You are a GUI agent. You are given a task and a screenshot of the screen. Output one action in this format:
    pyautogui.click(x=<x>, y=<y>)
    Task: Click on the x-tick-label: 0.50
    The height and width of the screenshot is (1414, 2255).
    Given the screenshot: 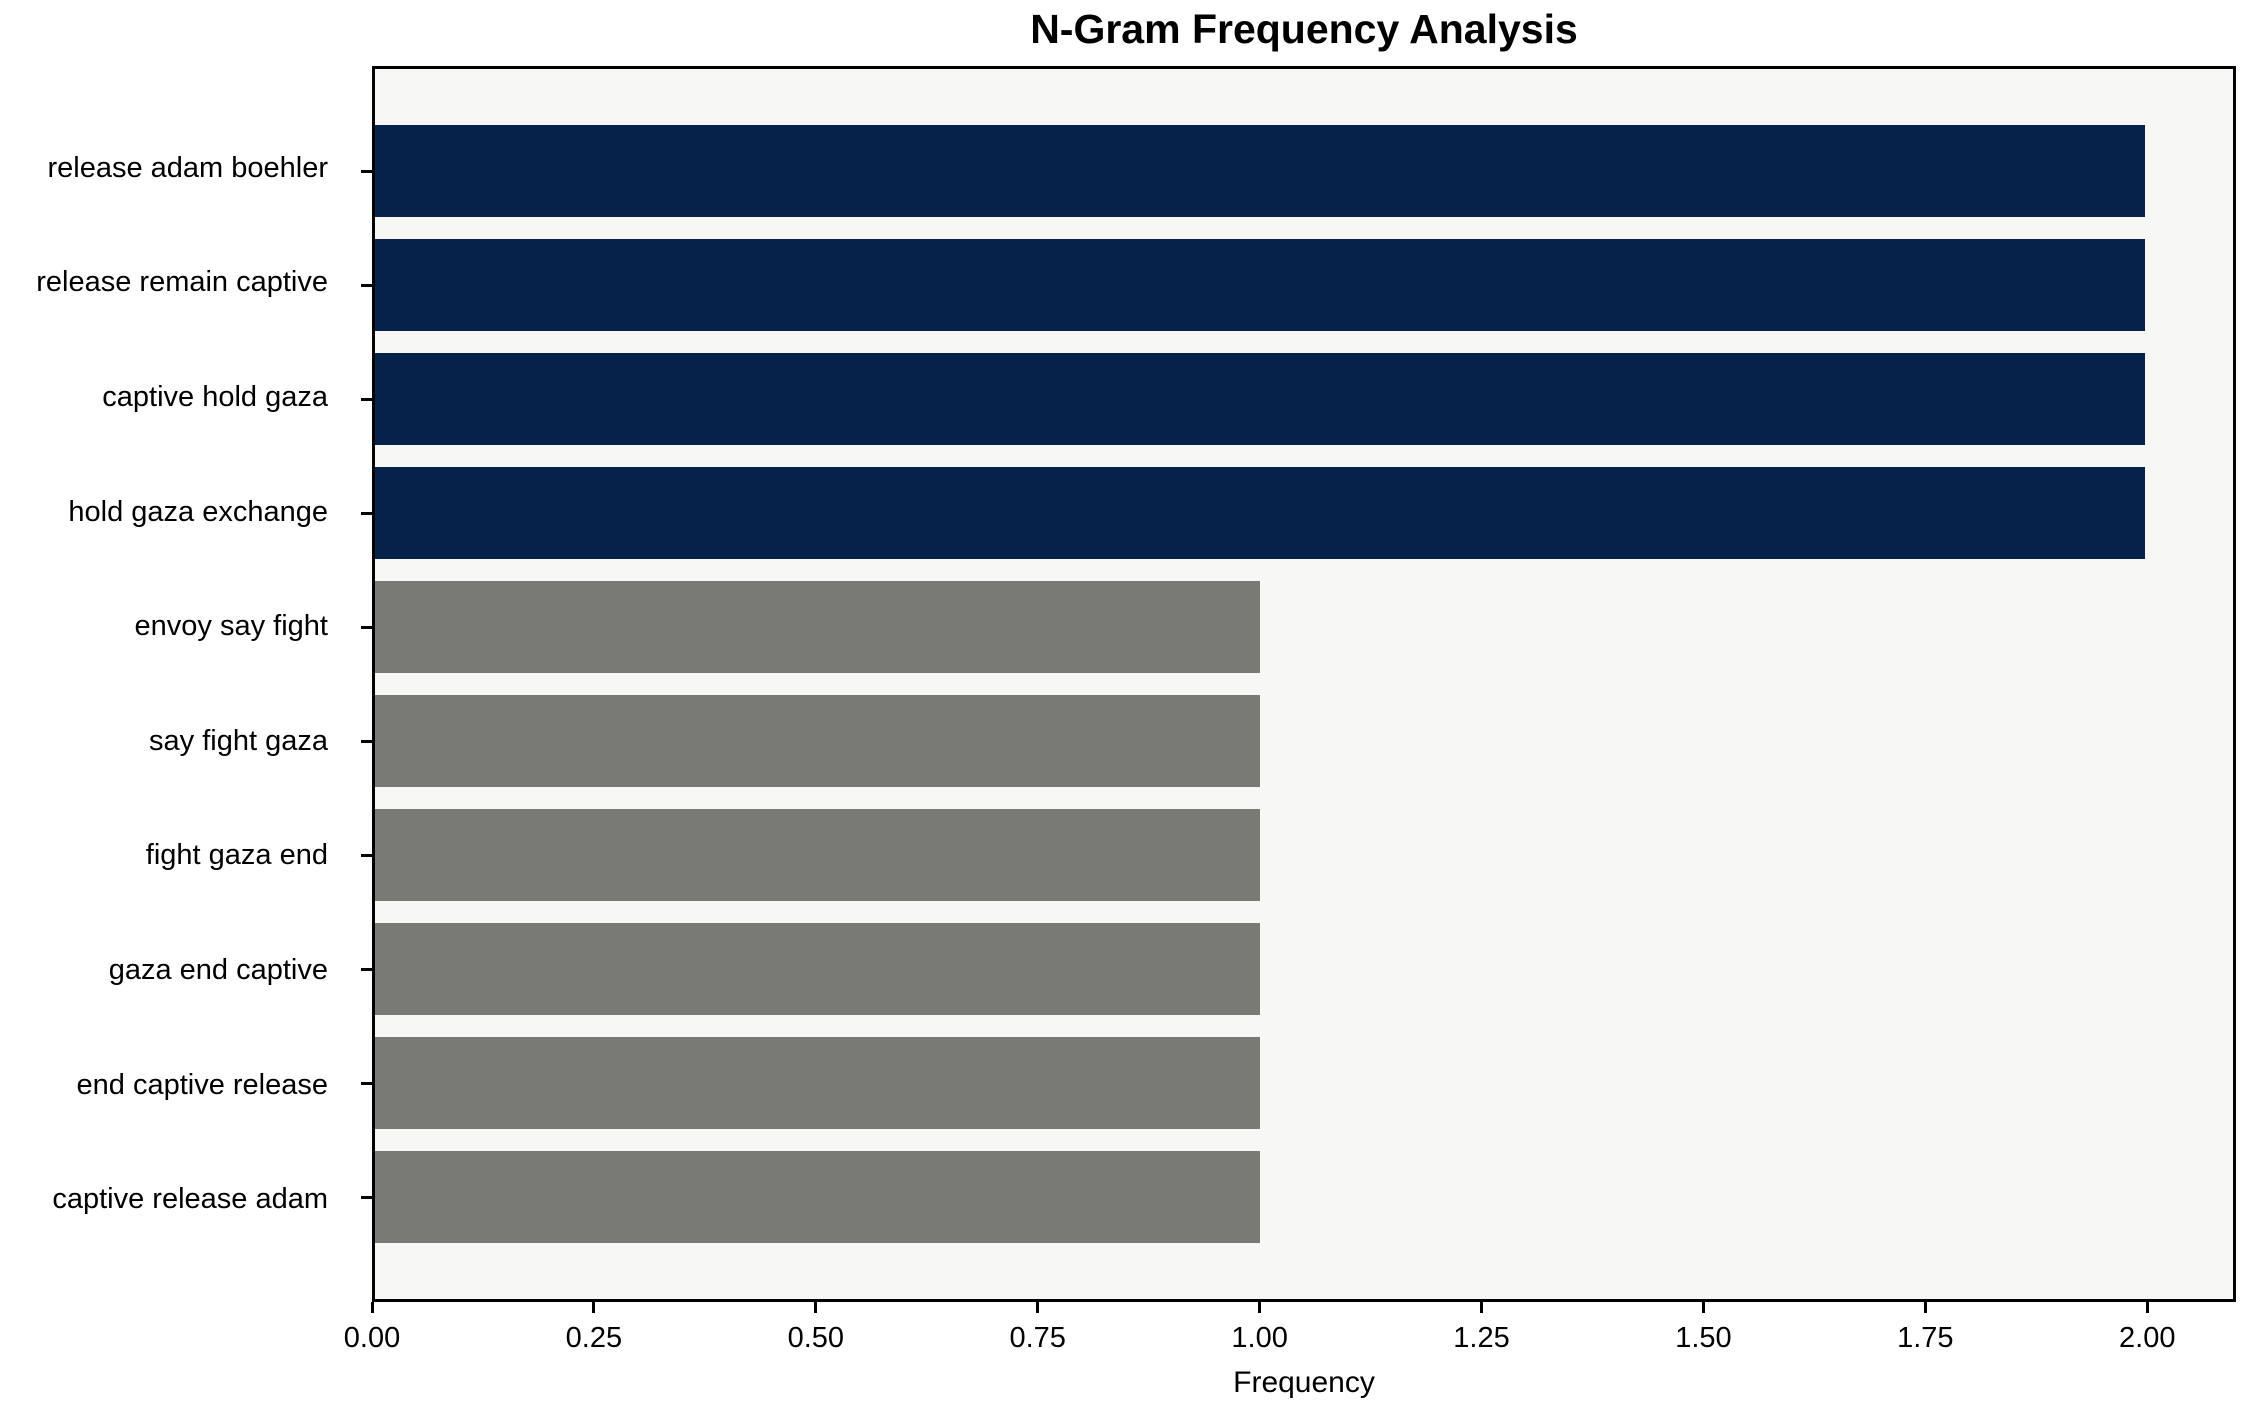 What is the action you would take?
    pyautogui.click(x=816, y=1338)
    